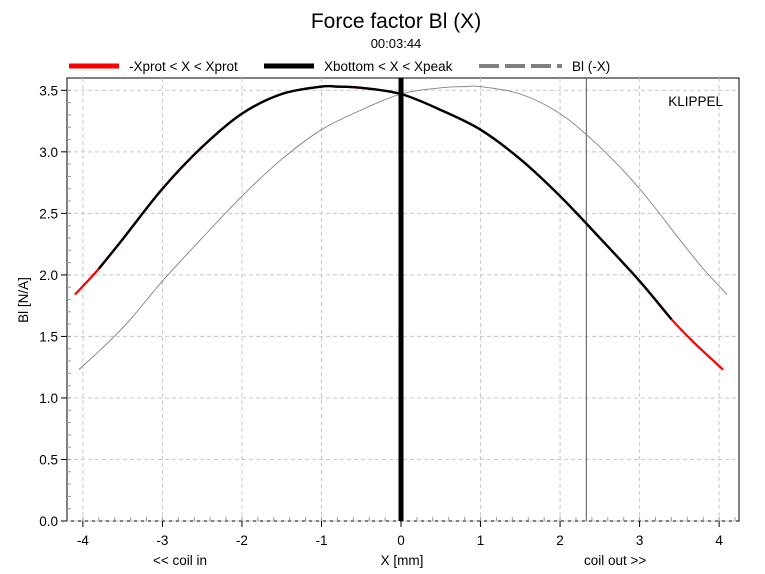 This screenshot has width=765, height=574. What do you see at coordinates (396, 21) in the screenshot?
I see `chart-title: Force factor Bl (X)` at bounding box center [396, 21].